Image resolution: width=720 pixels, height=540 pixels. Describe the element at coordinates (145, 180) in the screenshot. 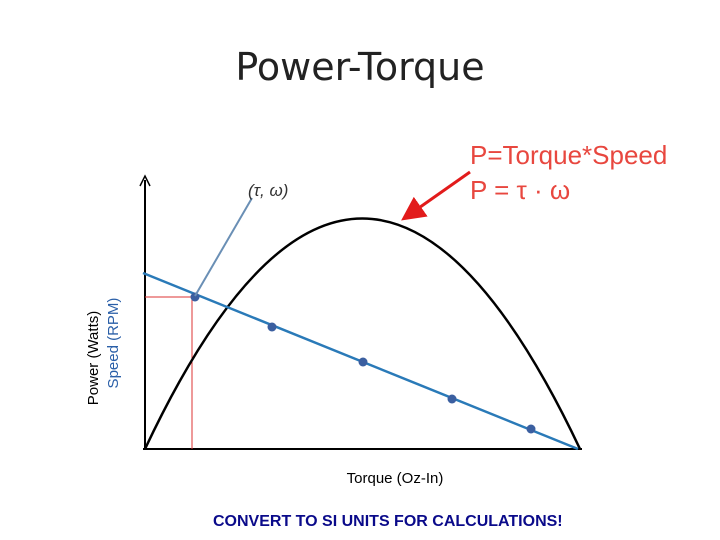

I see `y-axis-arrow` at that location.